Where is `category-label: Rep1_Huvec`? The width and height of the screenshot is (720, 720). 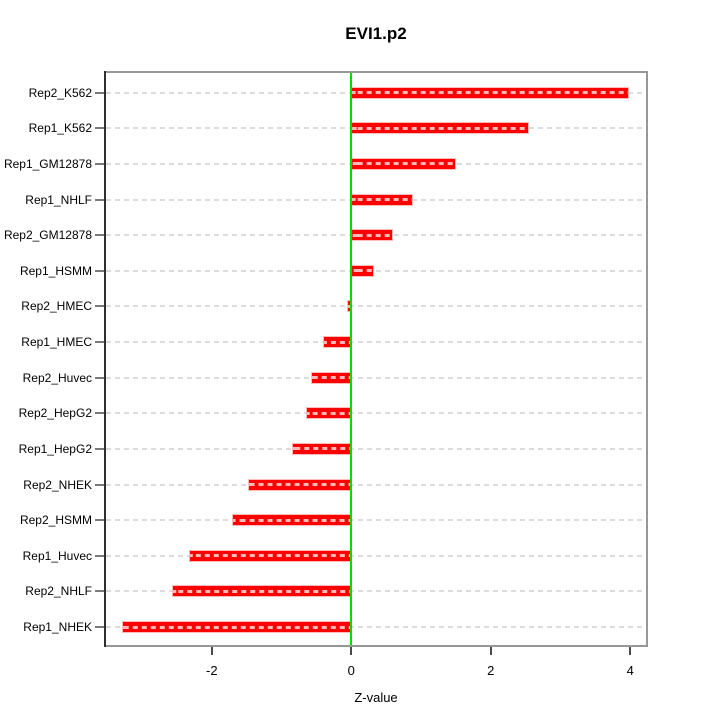 category-label: Rep1_Huvec is located at coordinates (57, 555).